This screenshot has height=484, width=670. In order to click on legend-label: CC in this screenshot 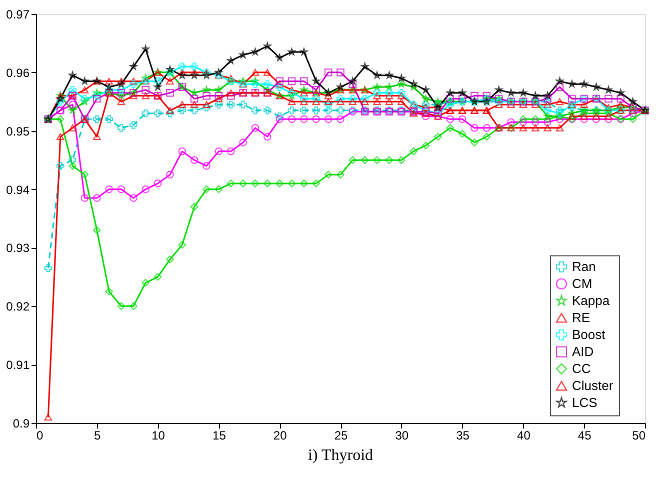, I will do `click(581, 368)`.